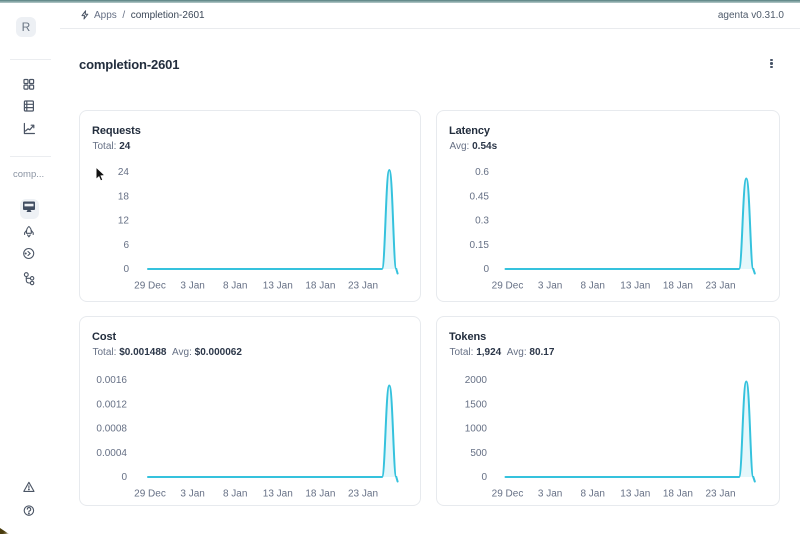  What do you see at coordinates (124, 196) in the screenshot?
I see `svg-text: 18` at bounding box center [124, 196].